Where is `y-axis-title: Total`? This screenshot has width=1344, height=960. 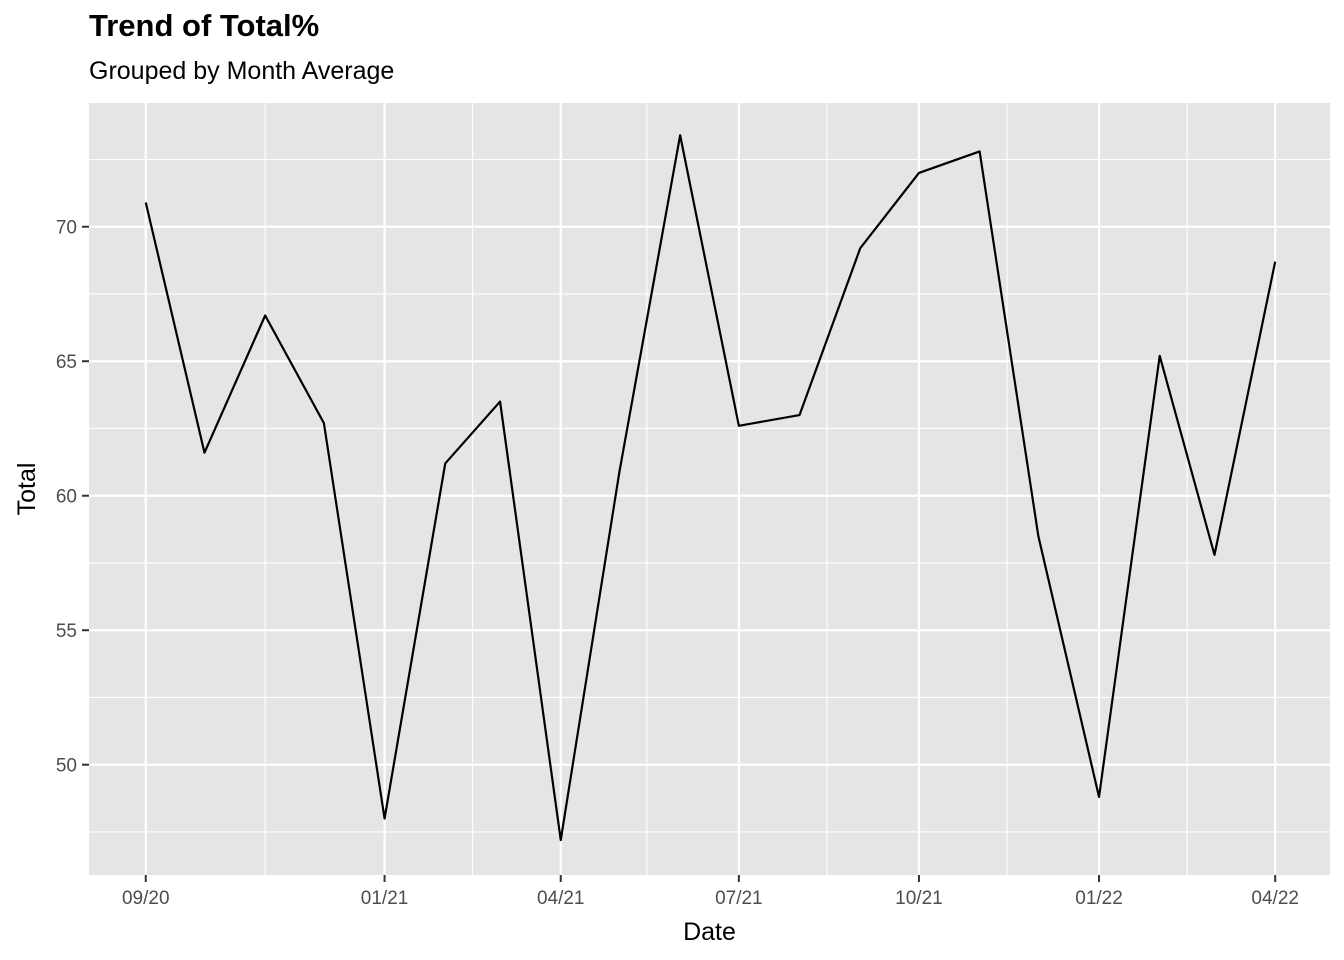 y-axis-title: Total is located at coordinates (27, 489).